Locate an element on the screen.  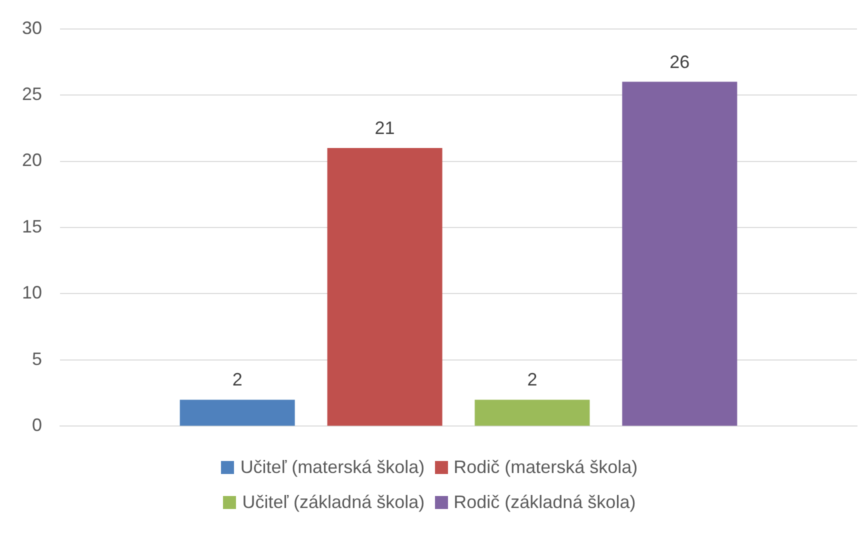
legend-label: Rodič (materská škola) is located at coordinates (546, 467).